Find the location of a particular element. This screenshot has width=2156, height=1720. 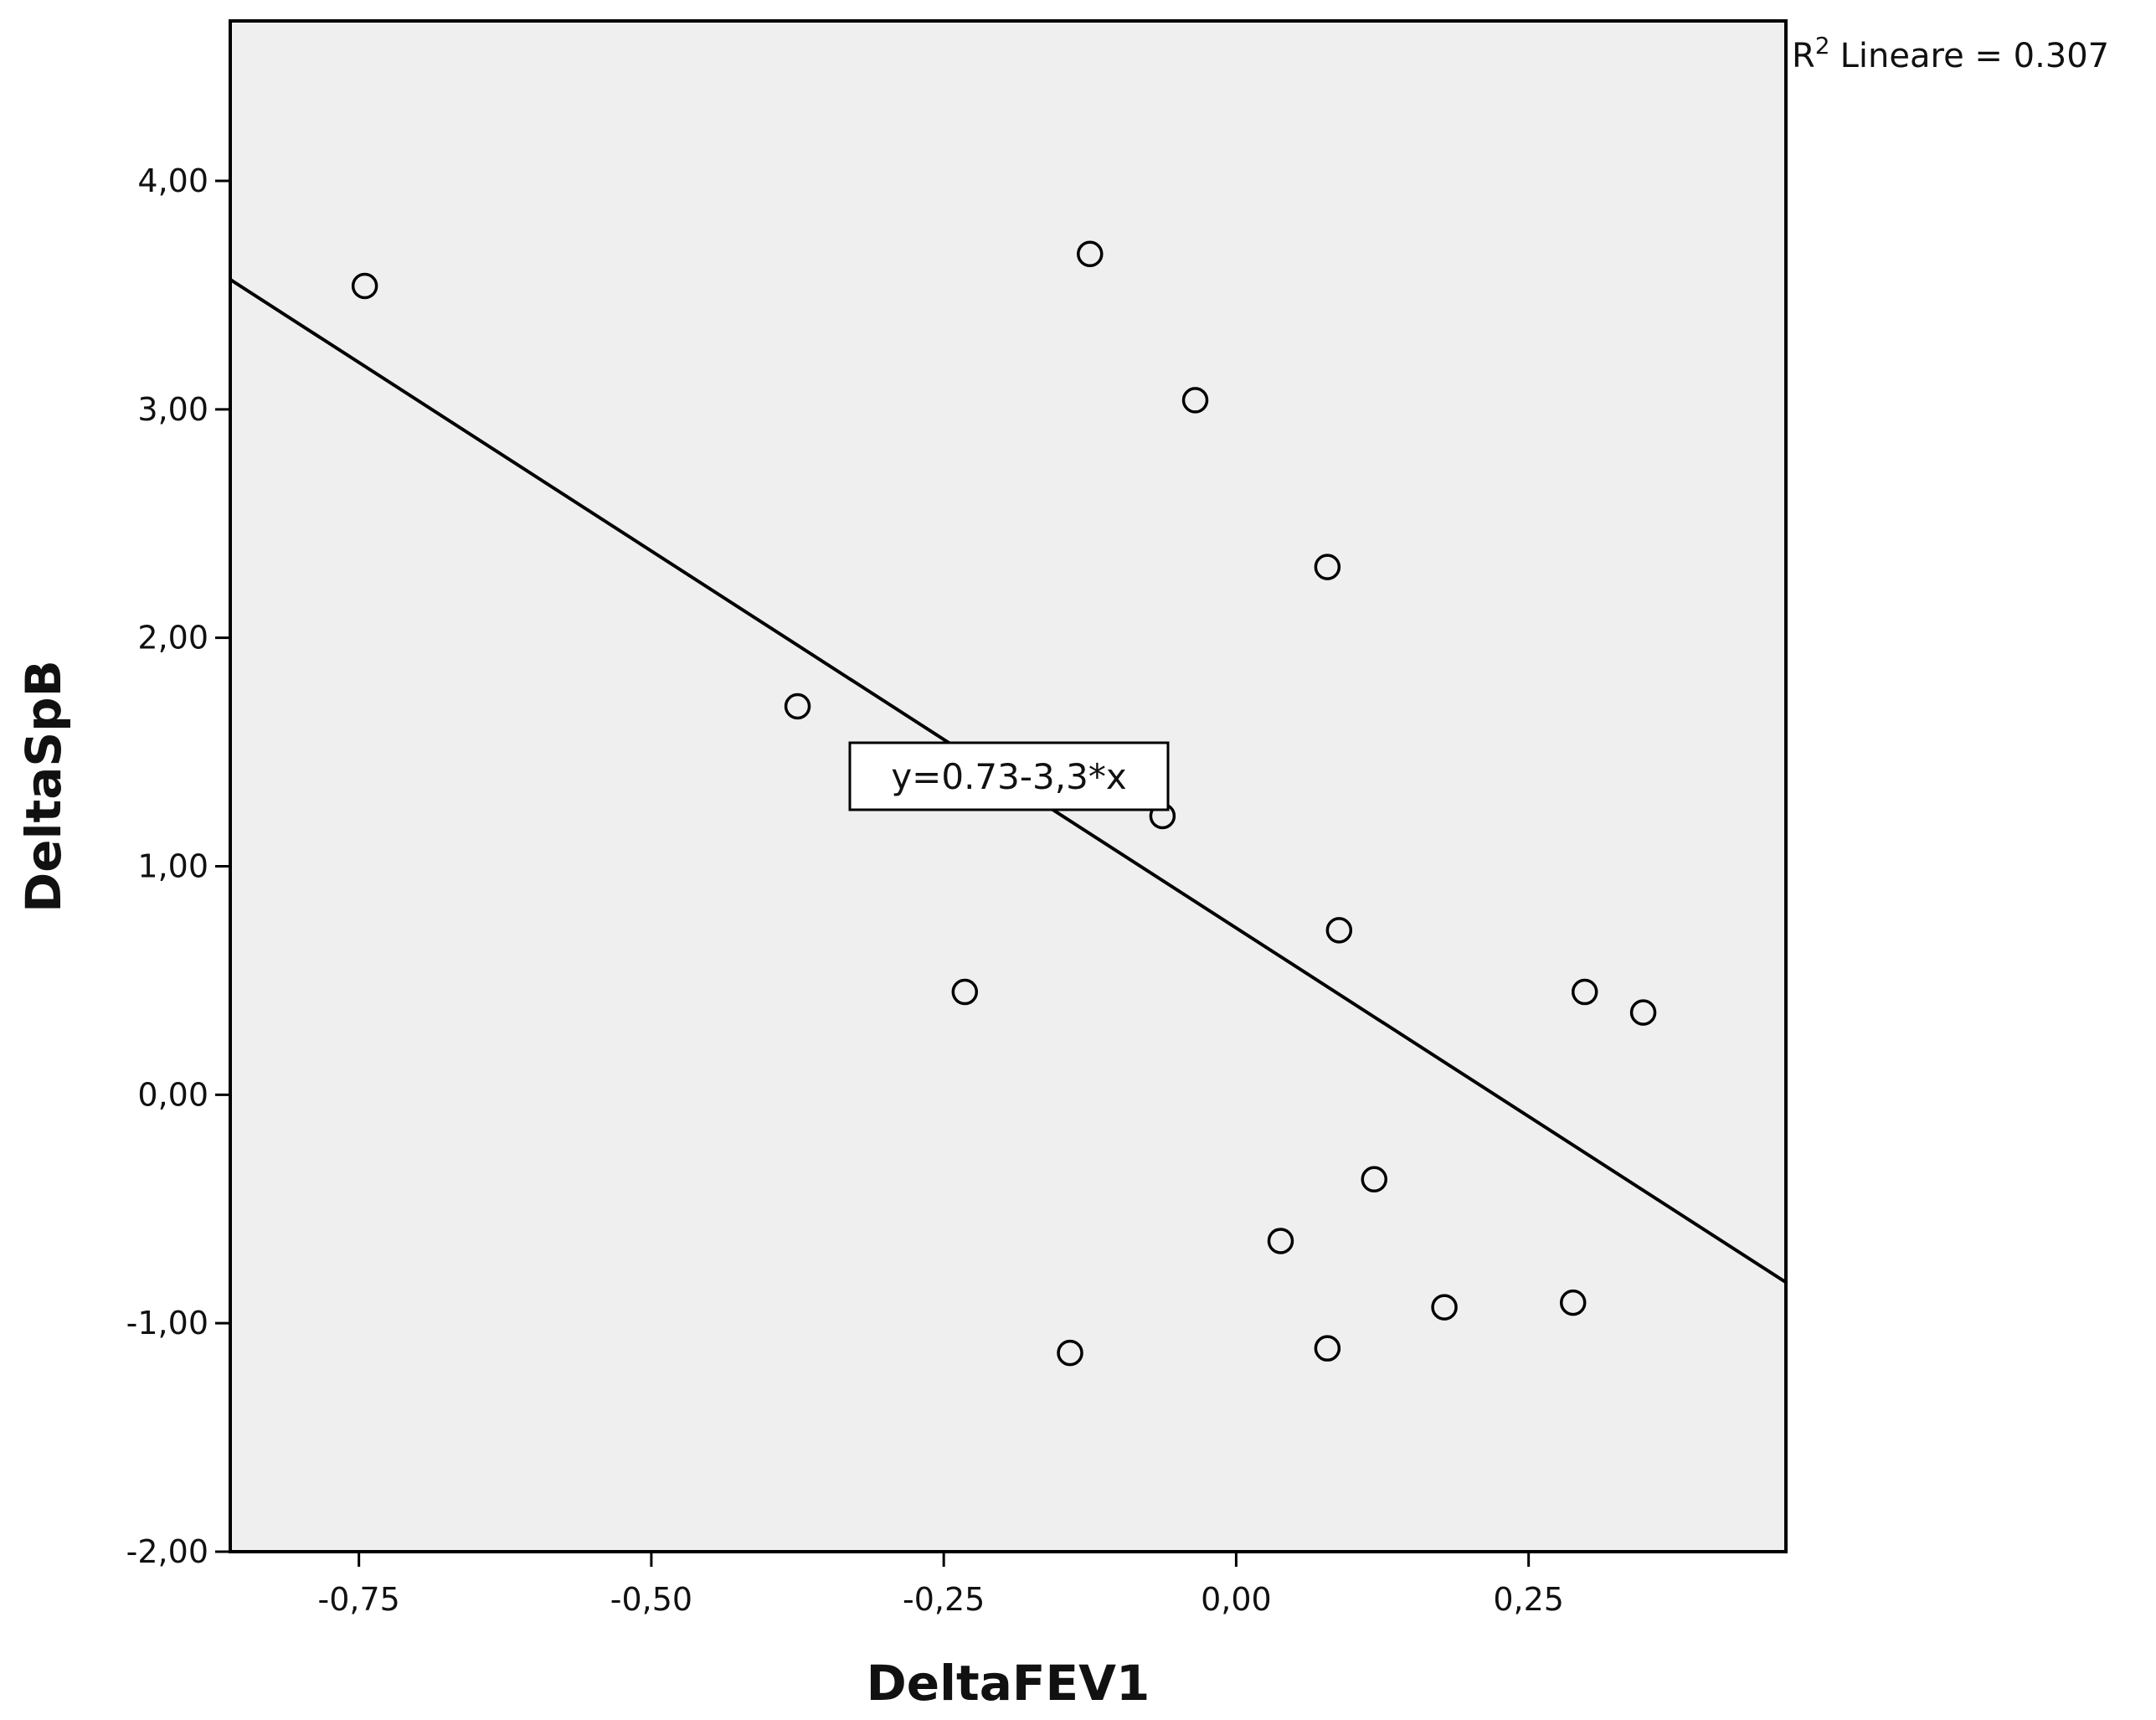

y-tick-label-2: -1,00 is located at coordinates (167, 1323).